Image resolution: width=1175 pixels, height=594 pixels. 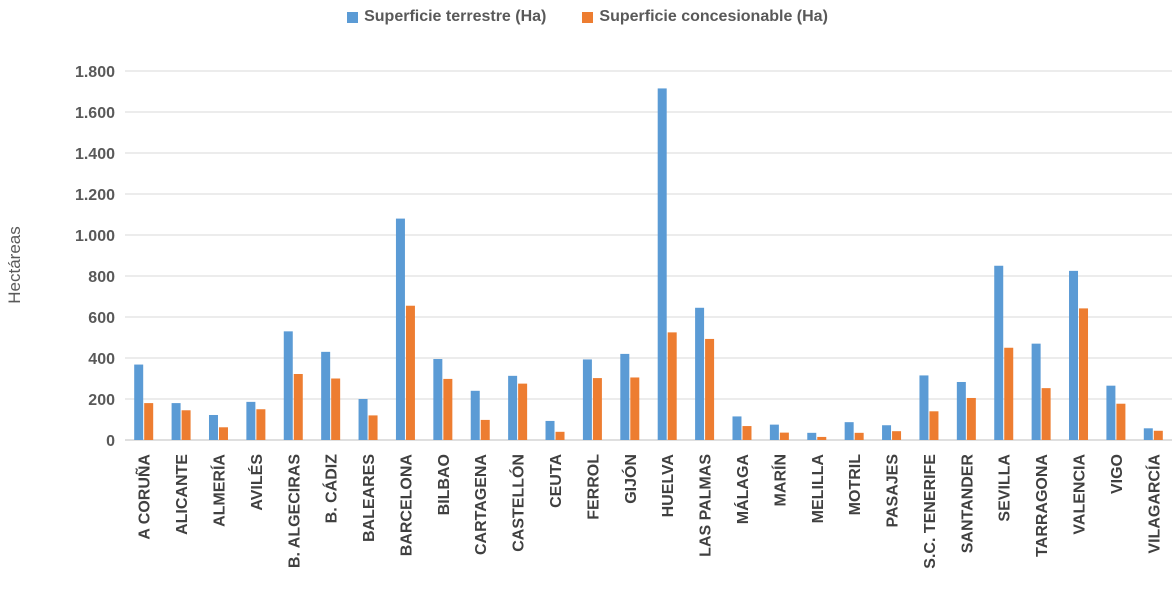 What do you see at coordinates (444, 484) in the screenshot?
I see `x-tick-label: BILBAO` at bounding box center [444, 484].